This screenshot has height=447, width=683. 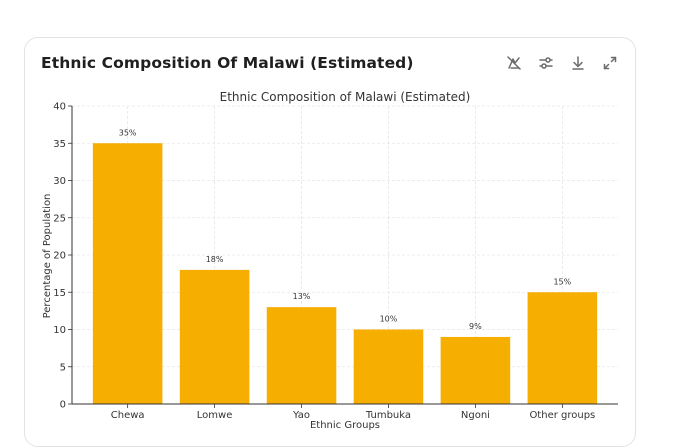 What do you see at coordinates (47, 256) in the screenshot?
I see `y-axis-label: Percentage of Population` at bounding box center [47, 256].